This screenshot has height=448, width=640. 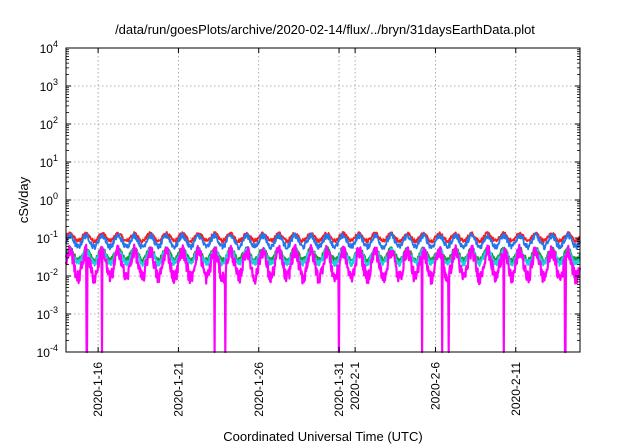 I want to click on y-tick-exponent: -3, so click(x=54, y=310).